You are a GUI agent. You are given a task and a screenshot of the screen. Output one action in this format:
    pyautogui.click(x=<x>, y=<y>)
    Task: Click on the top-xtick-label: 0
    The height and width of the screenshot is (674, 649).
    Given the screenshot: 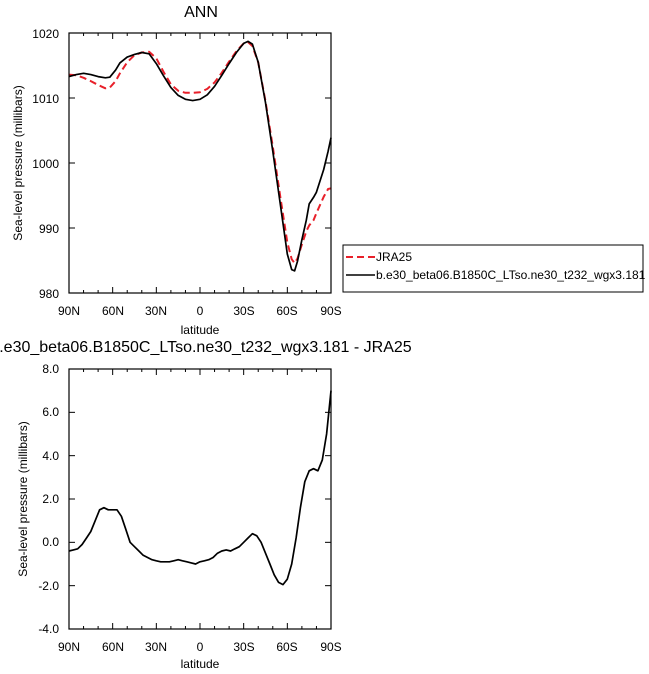 What is the action you would take?
    pyautogui.click(x=200, y=311)
    